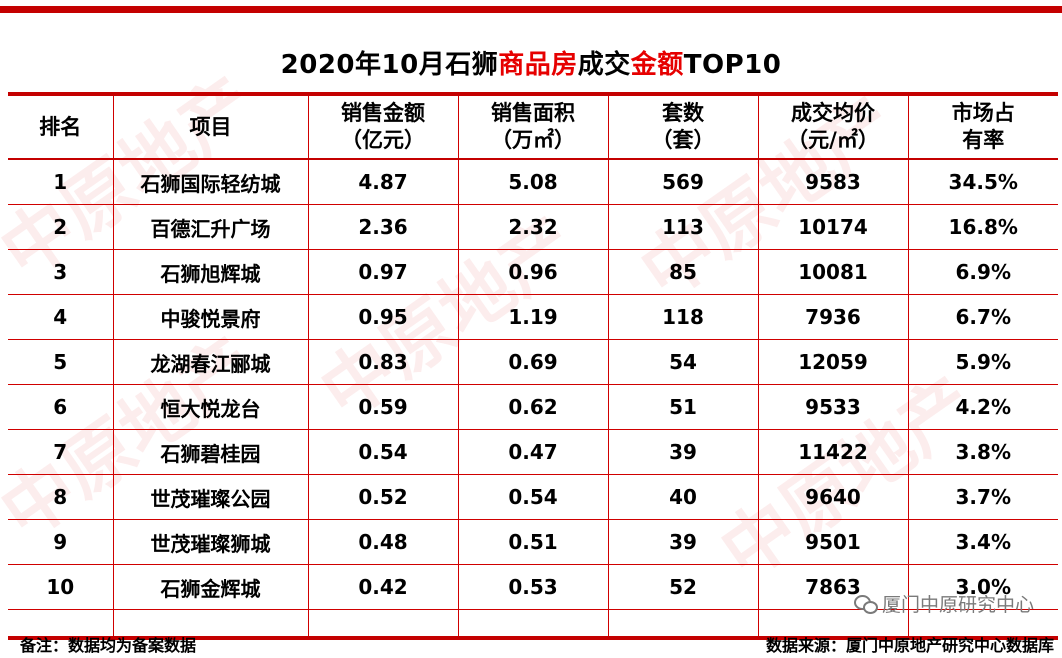  Describe the element at coordinates (833, 452) in the screenshot. I see `cell-price: 11422` at that location.